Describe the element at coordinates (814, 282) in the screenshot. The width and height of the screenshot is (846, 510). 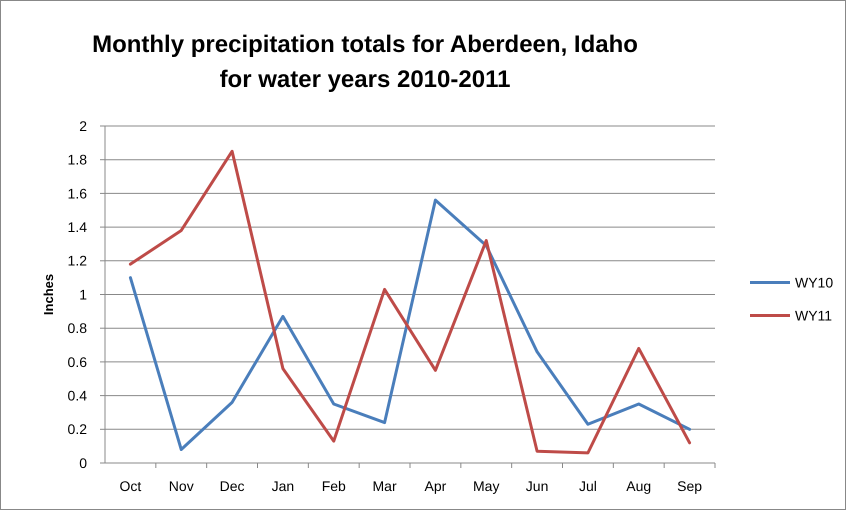
I see `legend-label: WY10` at that location.